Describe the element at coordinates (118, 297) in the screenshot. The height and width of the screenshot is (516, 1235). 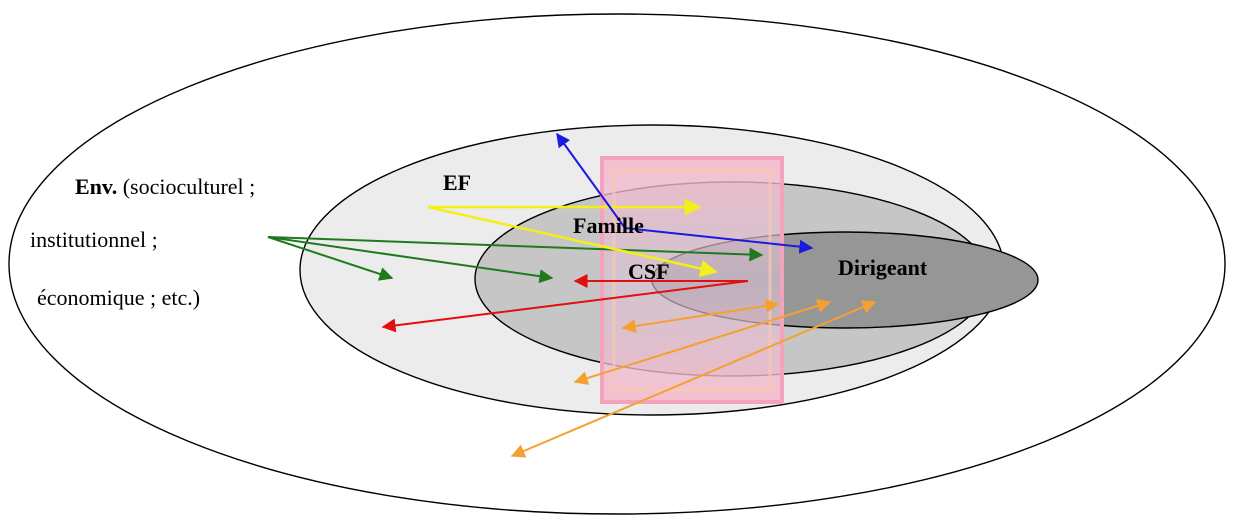
I see `env-label-line3: économique ; etc.)` at that location.